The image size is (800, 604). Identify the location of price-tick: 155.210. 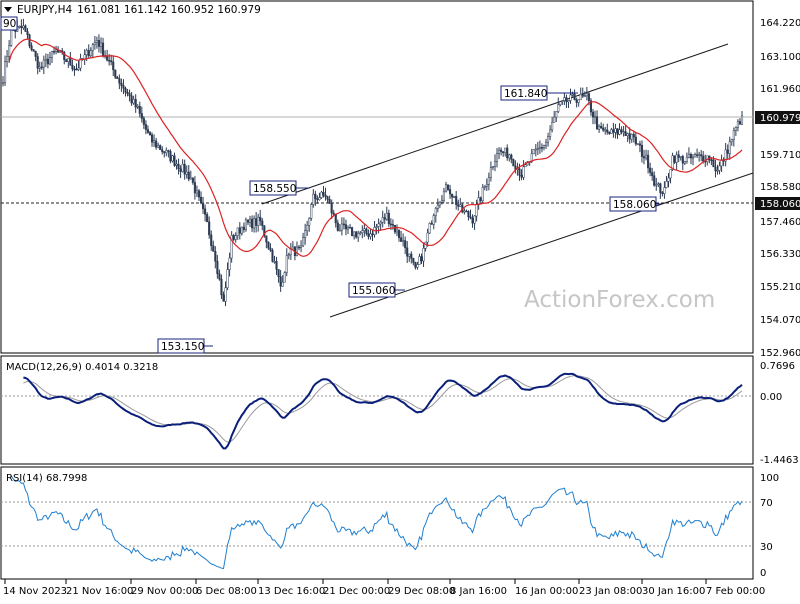
(780, 287).